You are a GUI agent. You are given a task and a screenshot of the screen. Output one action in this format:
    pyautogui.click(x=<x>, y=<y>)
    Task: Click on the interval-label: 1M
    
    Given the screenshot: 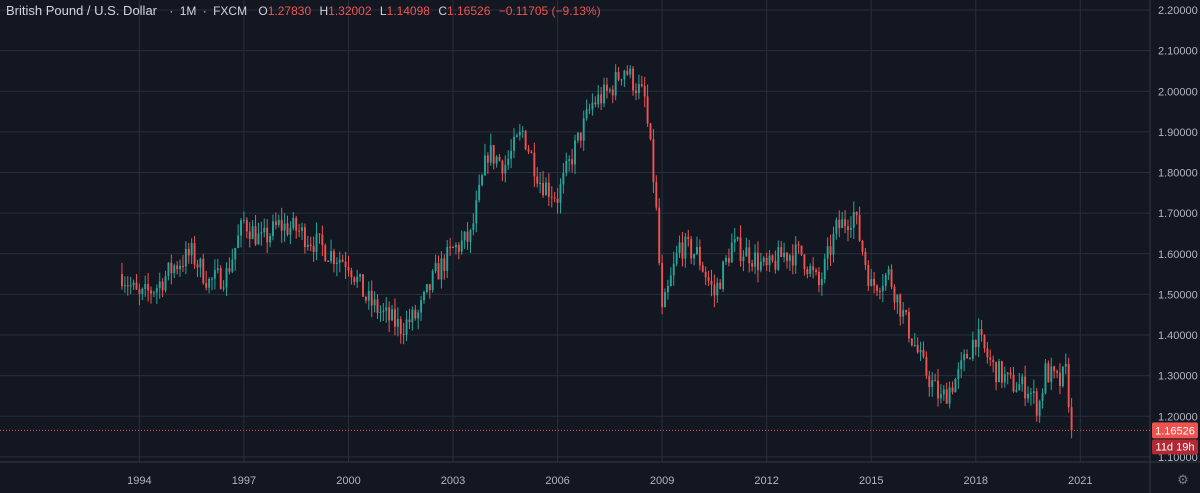 What is the action you would take?
    pyautogui.click(x=188, y=11)
    